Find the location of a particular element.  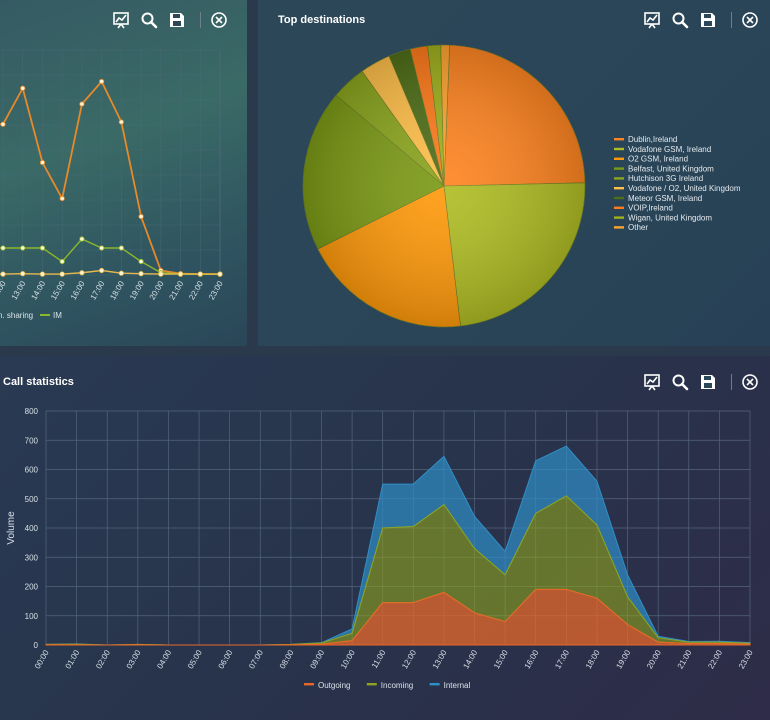

legend-label: Outgoing is located at coordinates (334, 685).